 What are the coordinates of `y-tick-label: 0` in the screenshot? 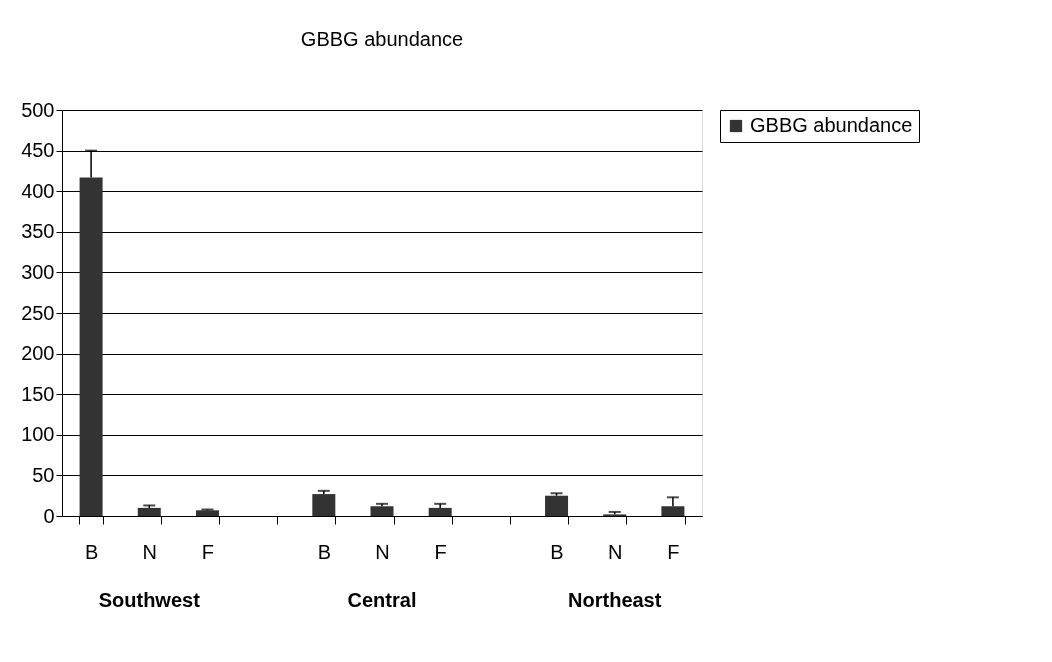 It's located at (49, 515).